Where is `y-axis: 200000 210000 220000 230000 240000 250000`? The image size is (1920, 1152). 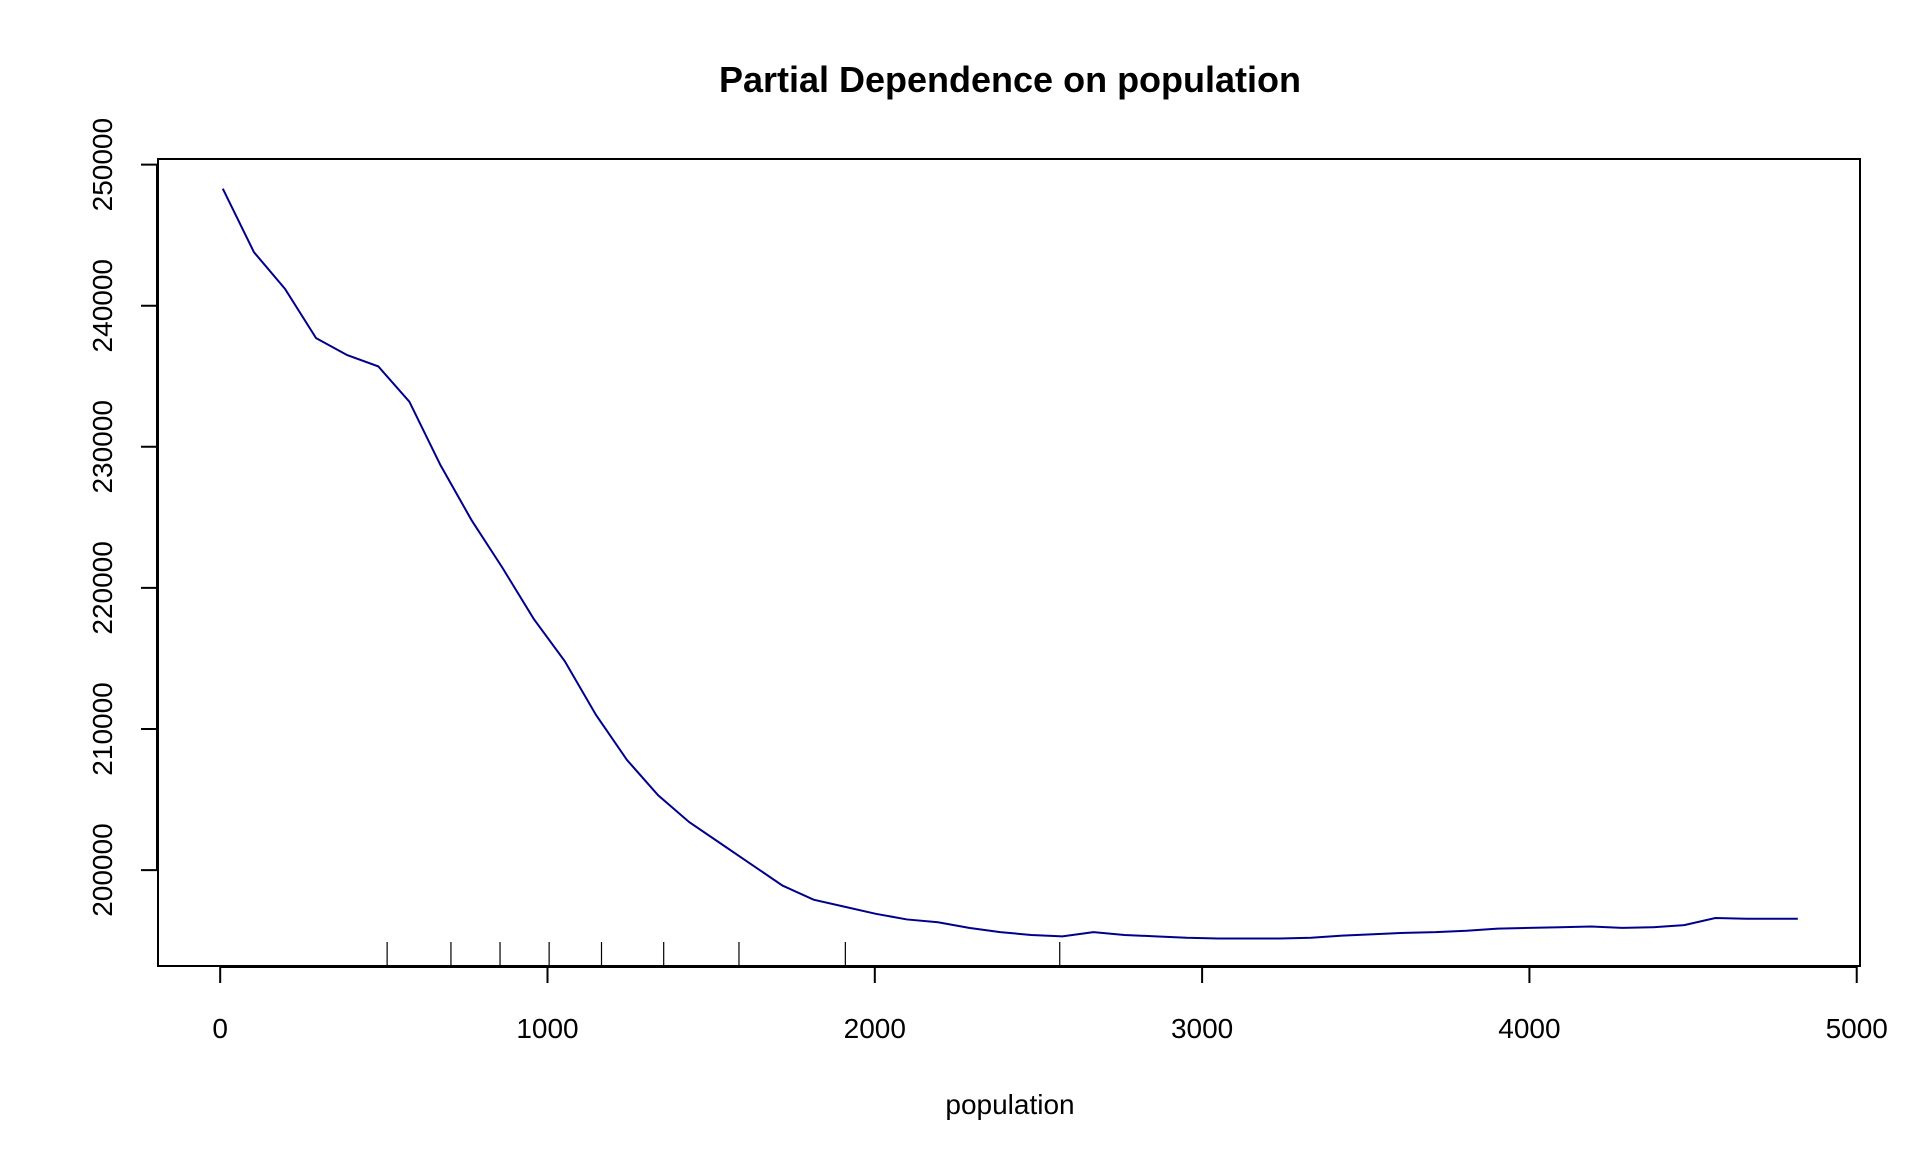
y-axis: 200000 210000 220000 230000 240000 250000 is located at coordinates (122, 517).